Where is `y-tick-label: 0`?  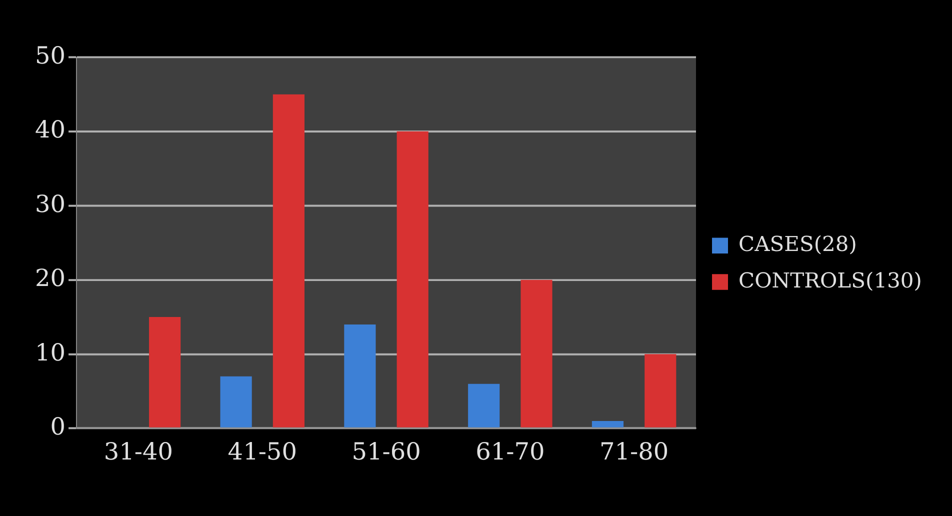 y-tick-label: 0 is located at coordinates (58, 426).